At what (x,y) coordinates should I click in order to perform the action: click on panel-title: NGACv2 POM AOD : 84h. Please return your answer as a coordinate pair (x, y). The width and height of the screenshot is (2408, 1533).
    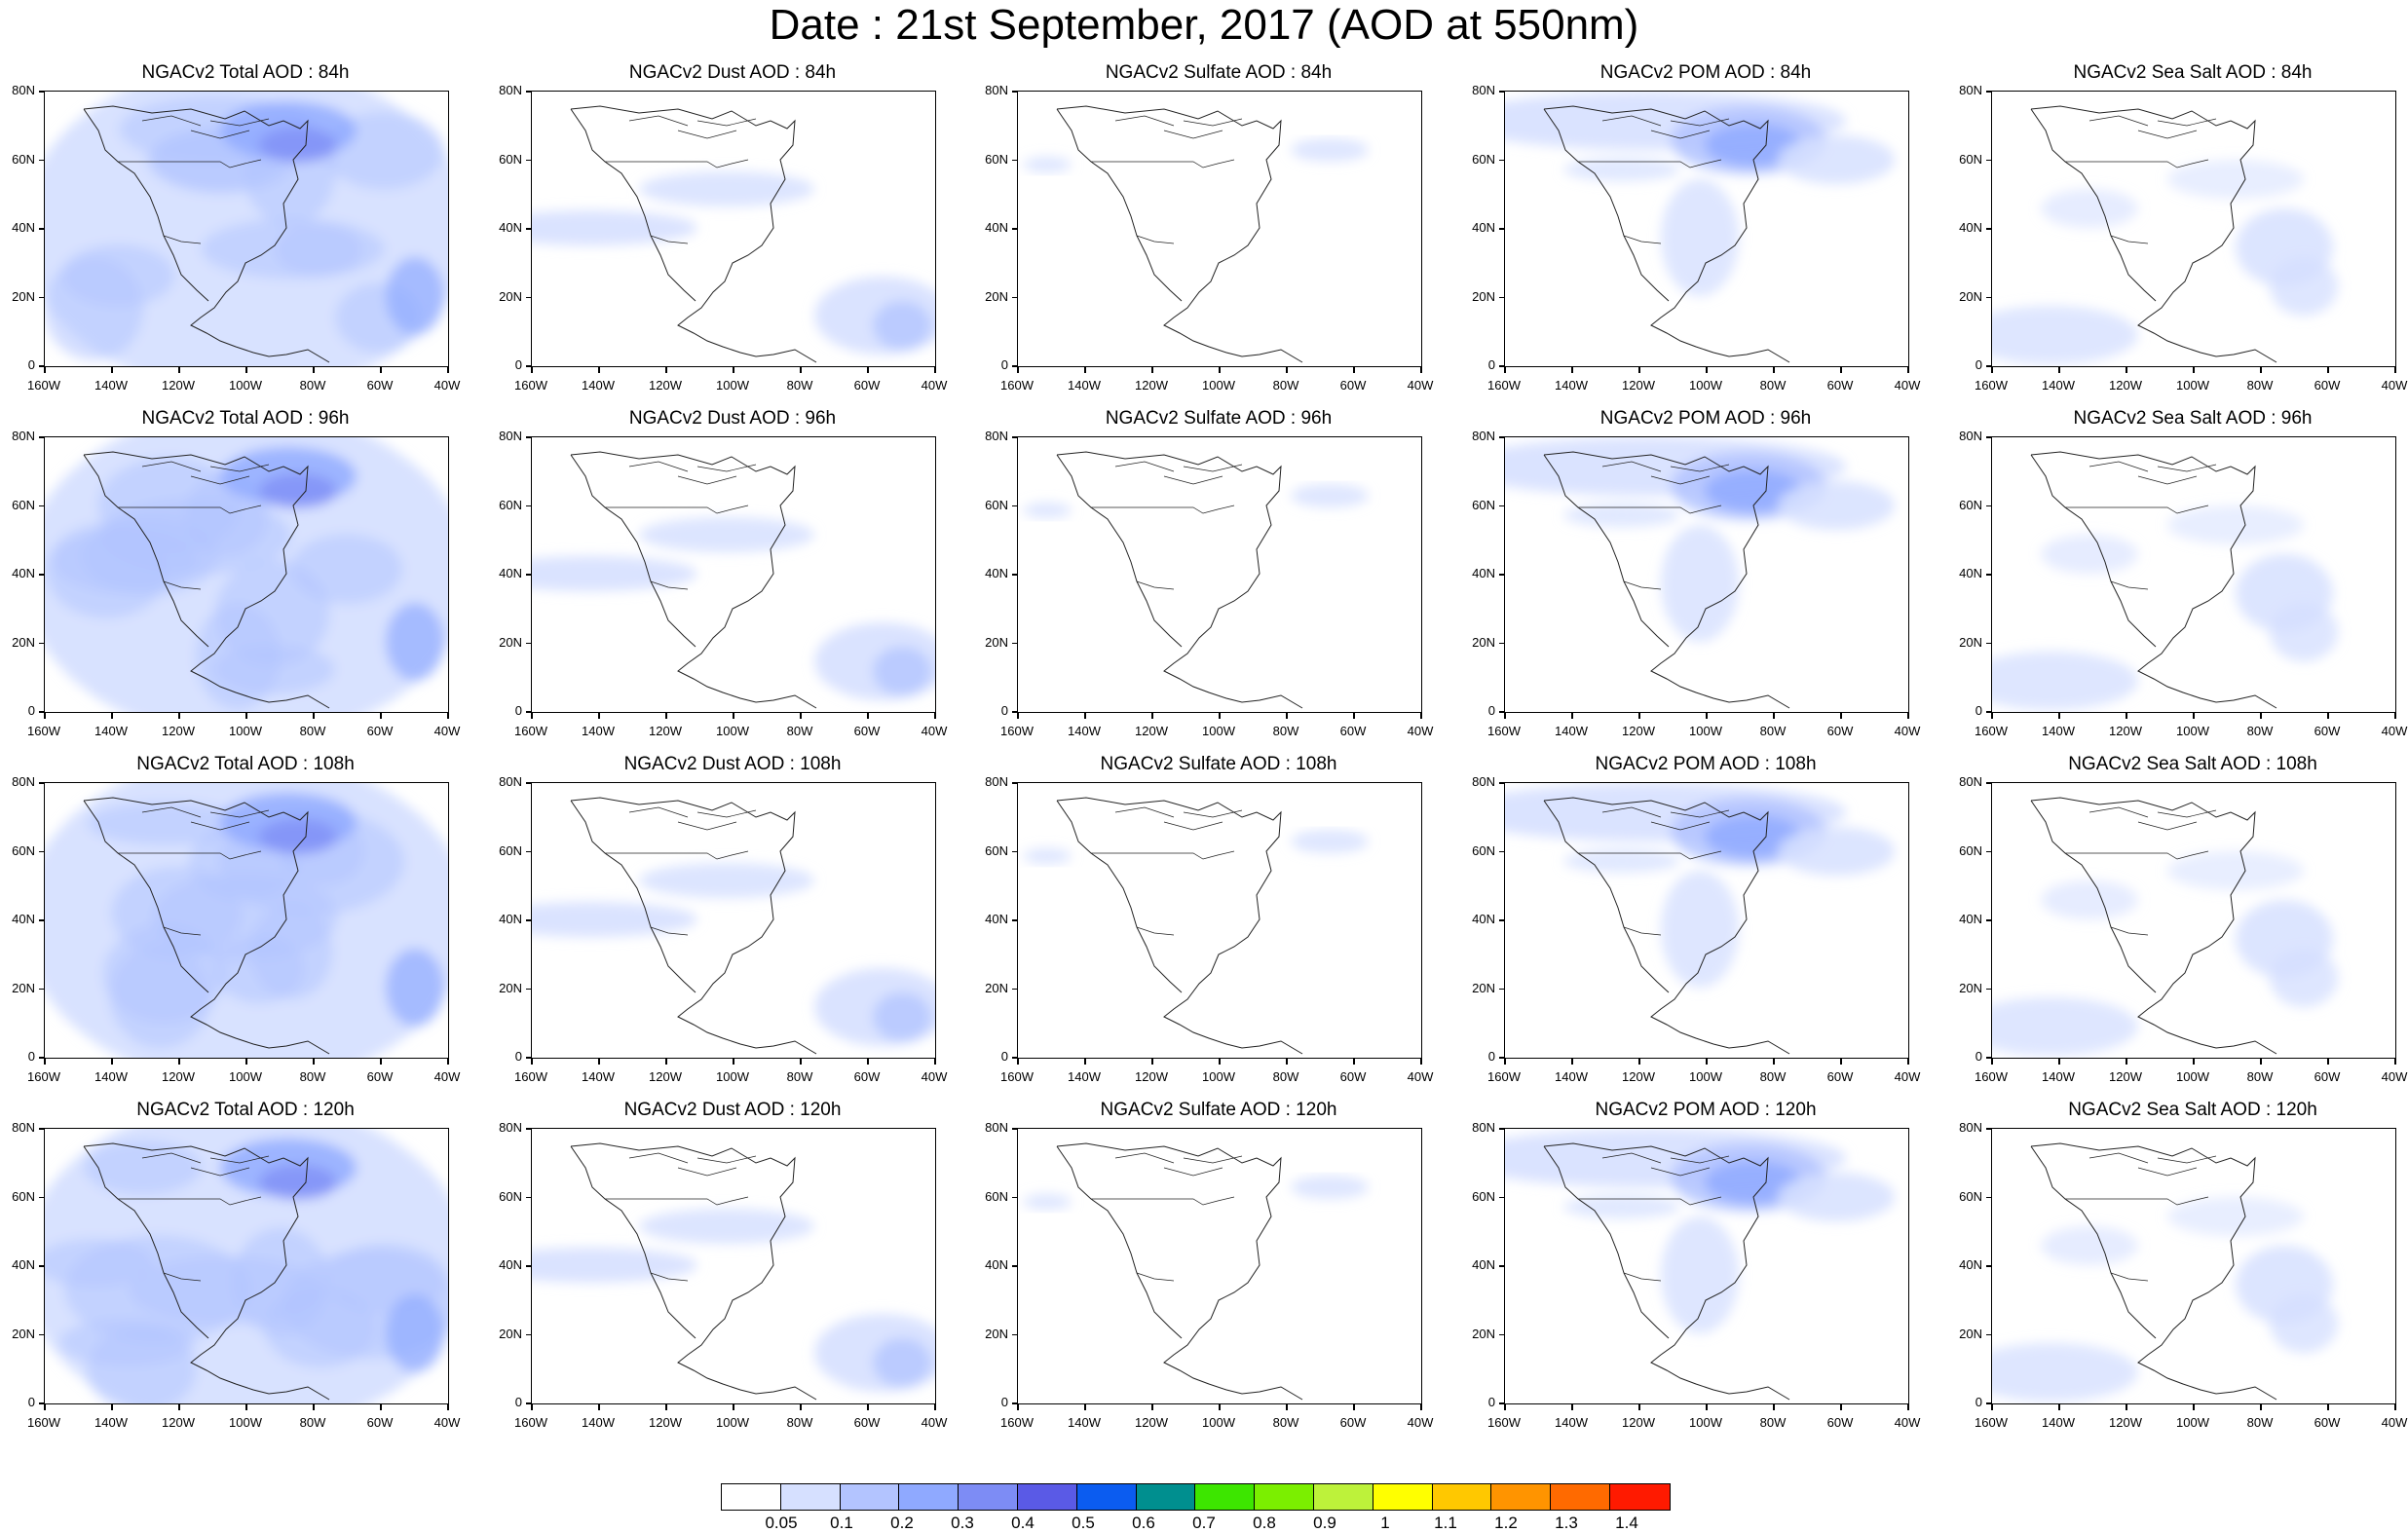
    Looking at the image, I should click on (1705, 72).